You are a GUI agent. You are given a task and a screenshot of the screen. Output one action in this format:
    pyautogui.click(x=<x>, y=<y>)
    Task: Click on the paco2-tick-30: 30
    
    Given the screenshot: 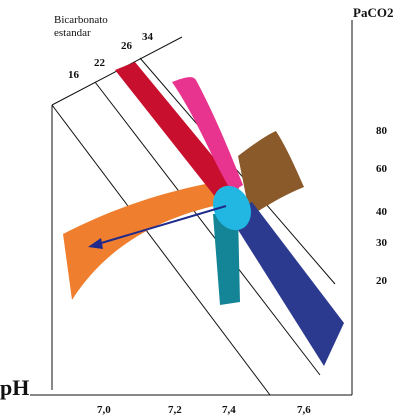 What is the action you would take?
    pyautogui.click(x=382, y=243)
    